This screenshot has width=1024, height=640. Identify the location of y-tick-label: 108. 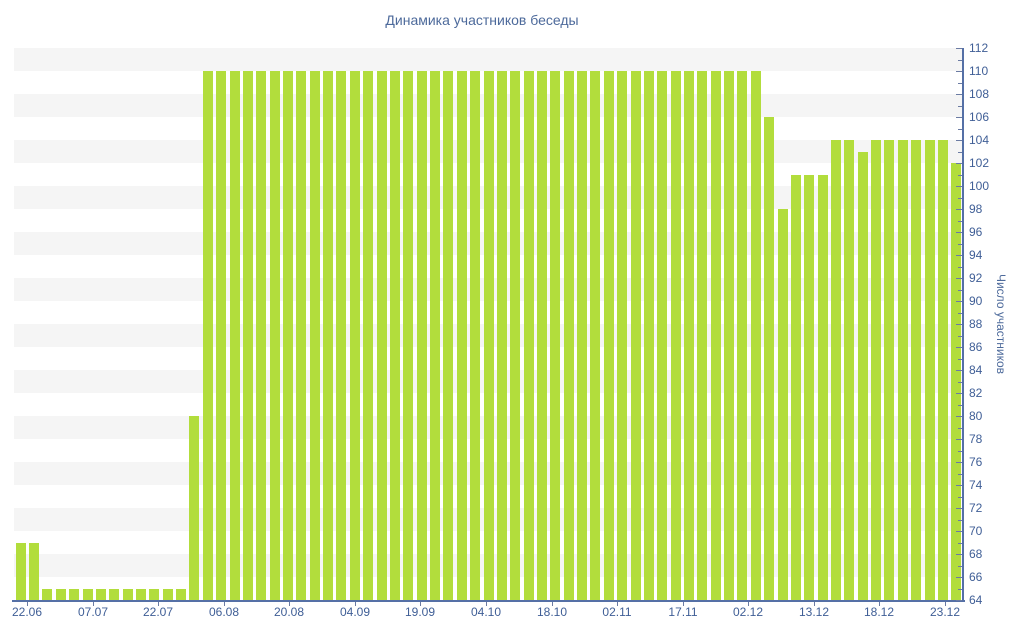
(979, 94).